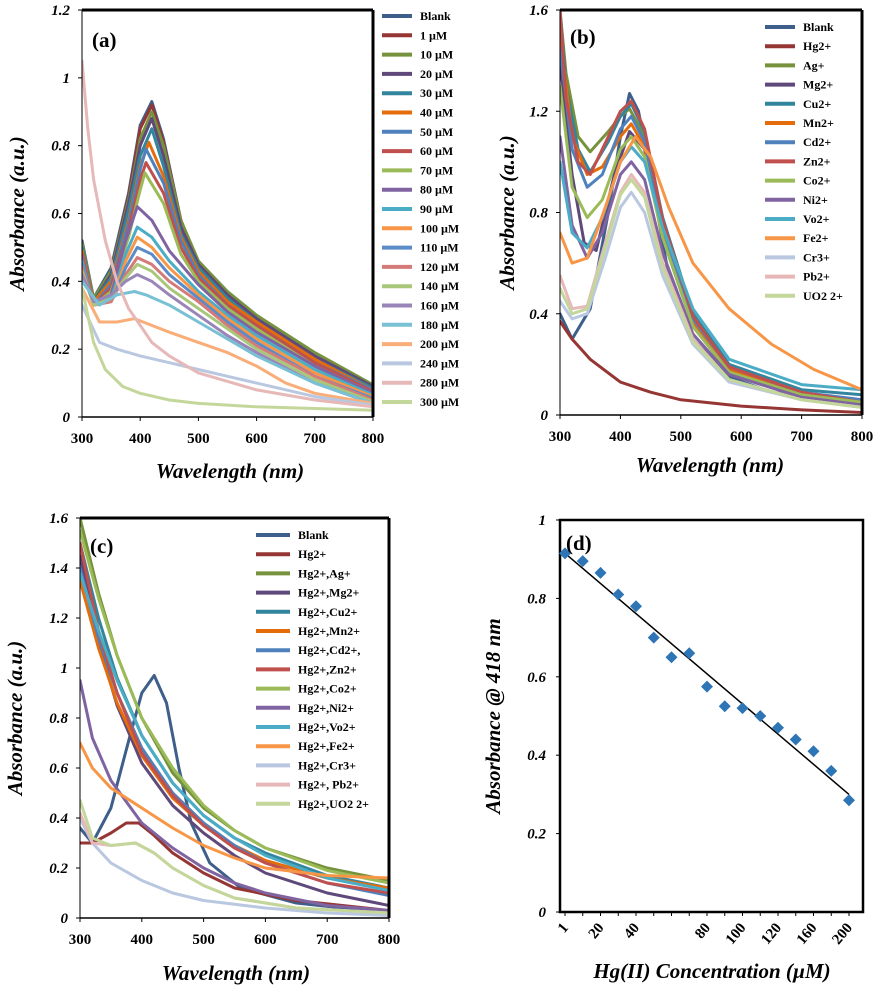 The width and height of the screenshot is (886, 999). Describe the element at coordinates (632, 931) in the screenshot. I see `x-tick-label: 40` at that location.